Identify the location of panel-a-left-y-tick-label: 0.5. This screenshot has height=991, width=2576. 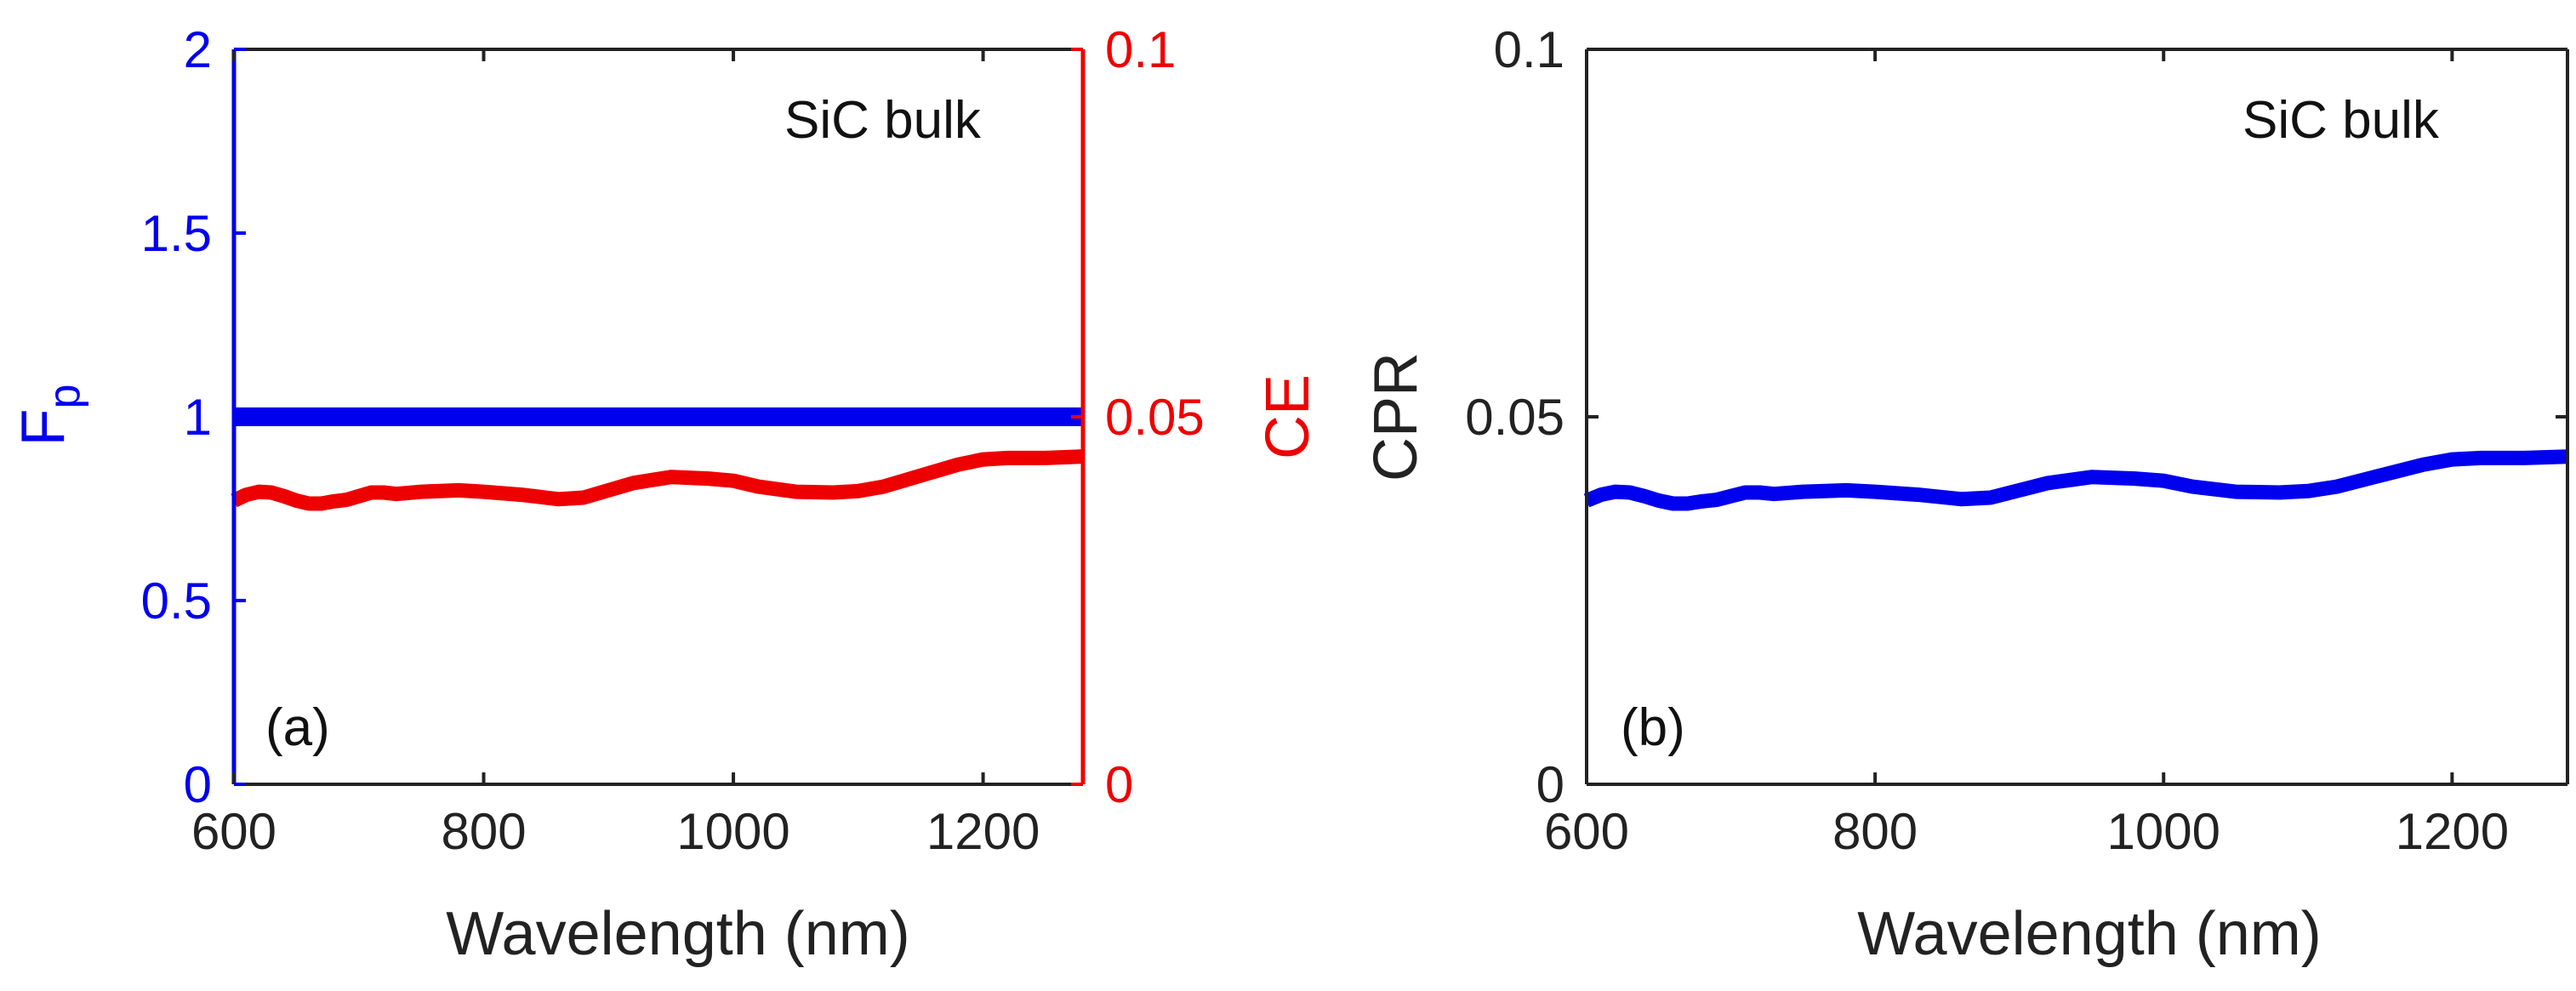
(176, 600).